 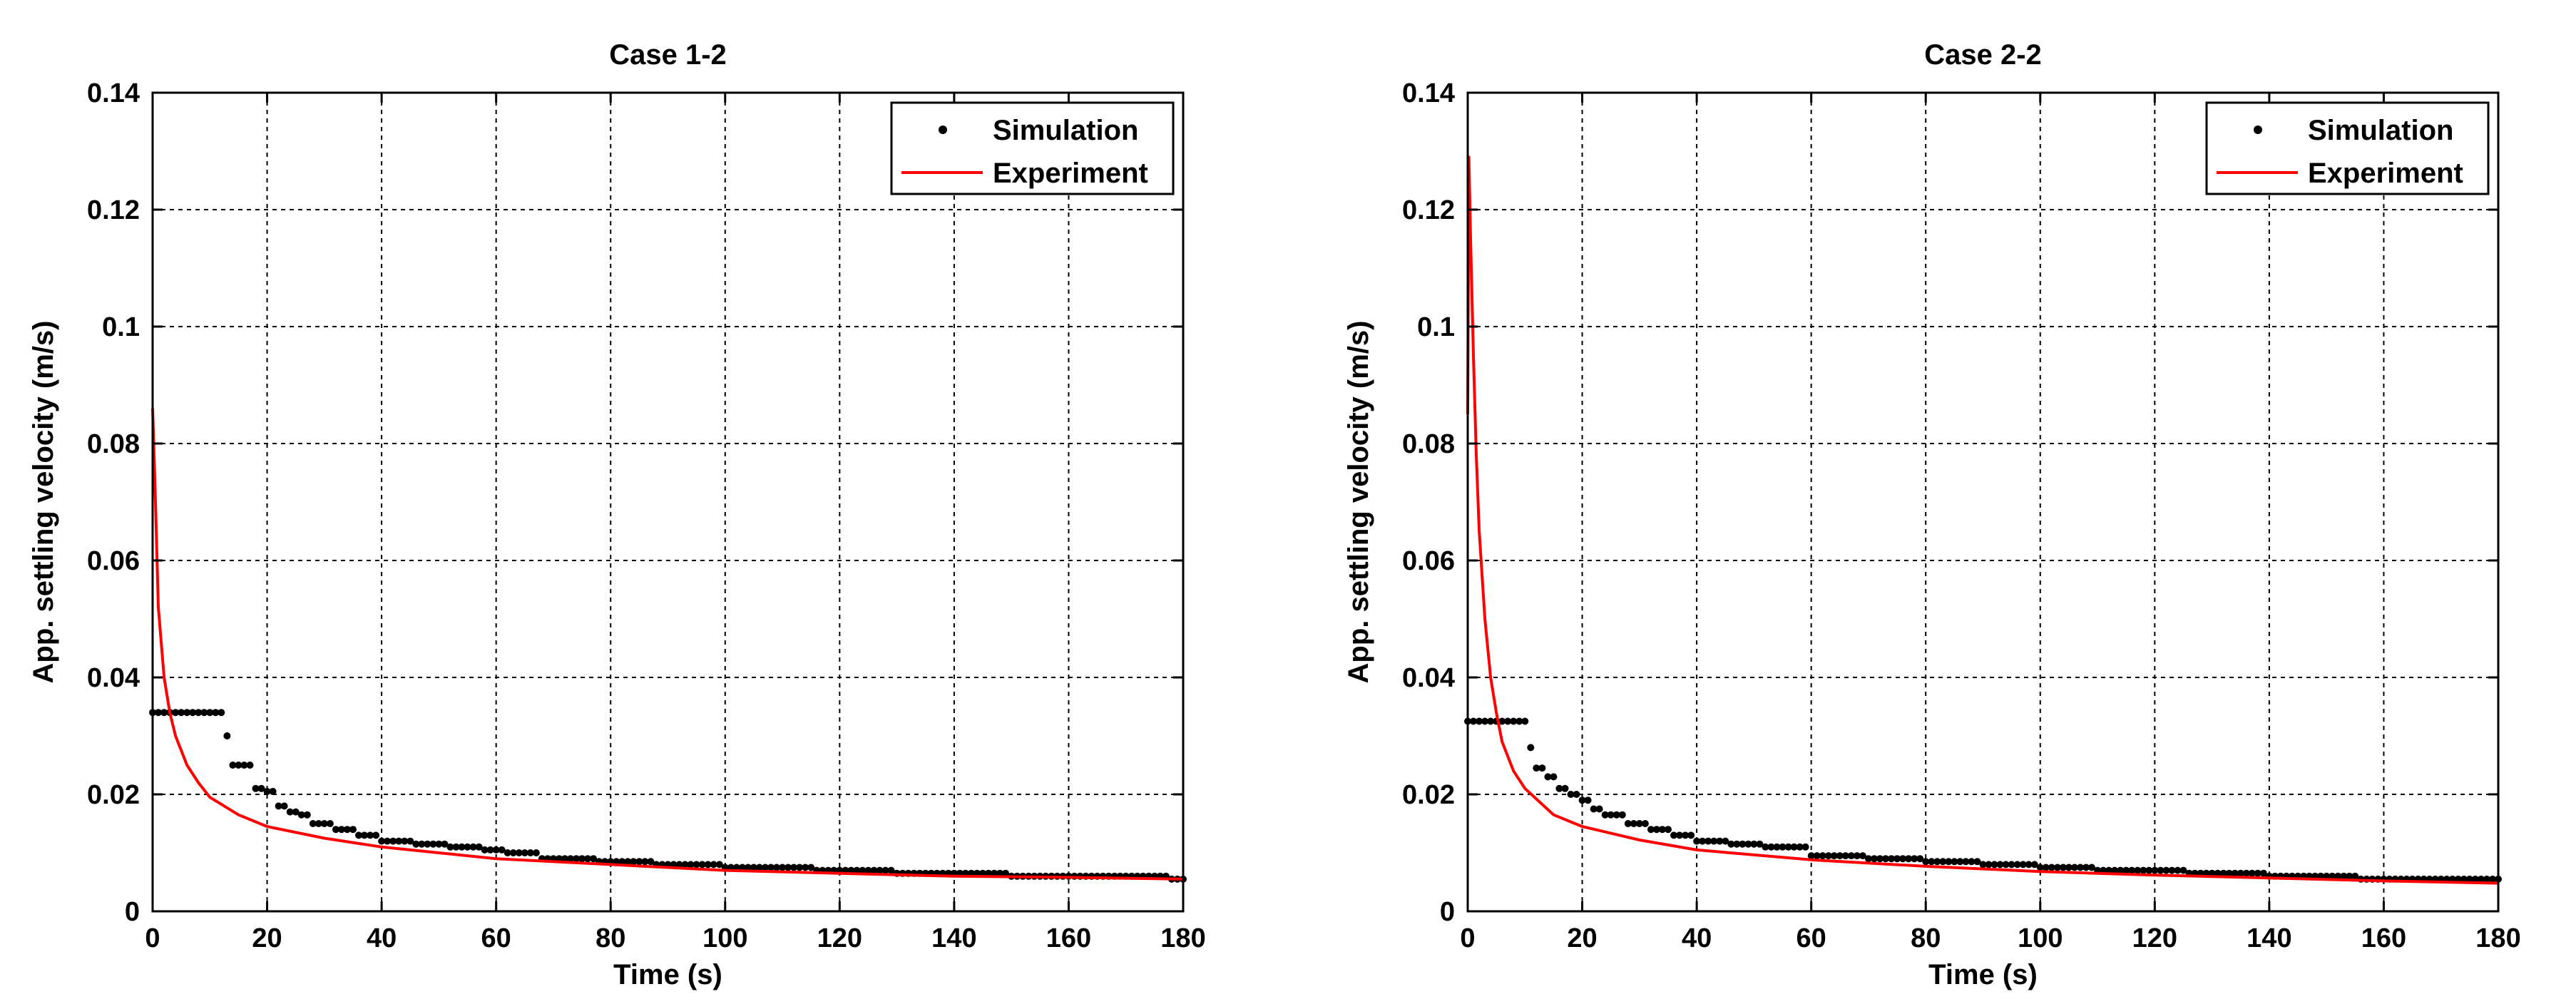 What do you see at coordinates (610, 938) in the screenshot?
I see `x-tick-label: 80` at bounding box center [610, 938].